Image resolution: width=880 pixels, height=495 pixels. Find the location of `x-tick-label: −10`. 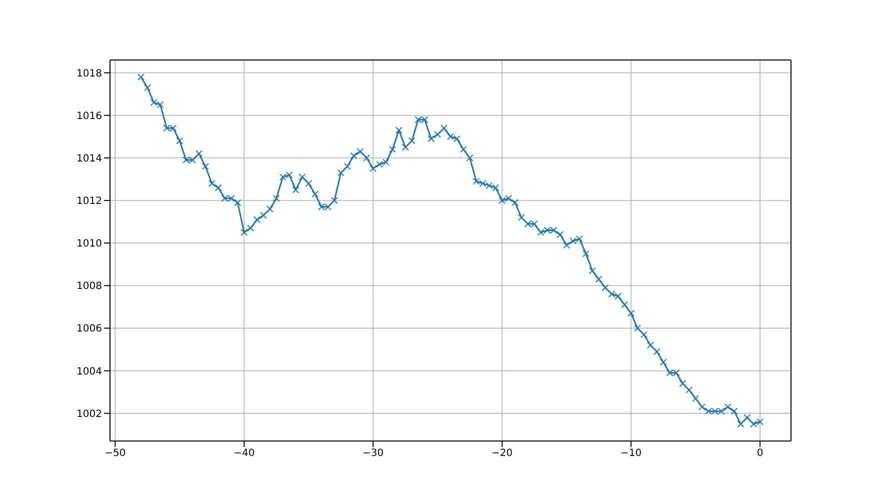

x-tick-label: −10 is located at coordinates (631, 454).